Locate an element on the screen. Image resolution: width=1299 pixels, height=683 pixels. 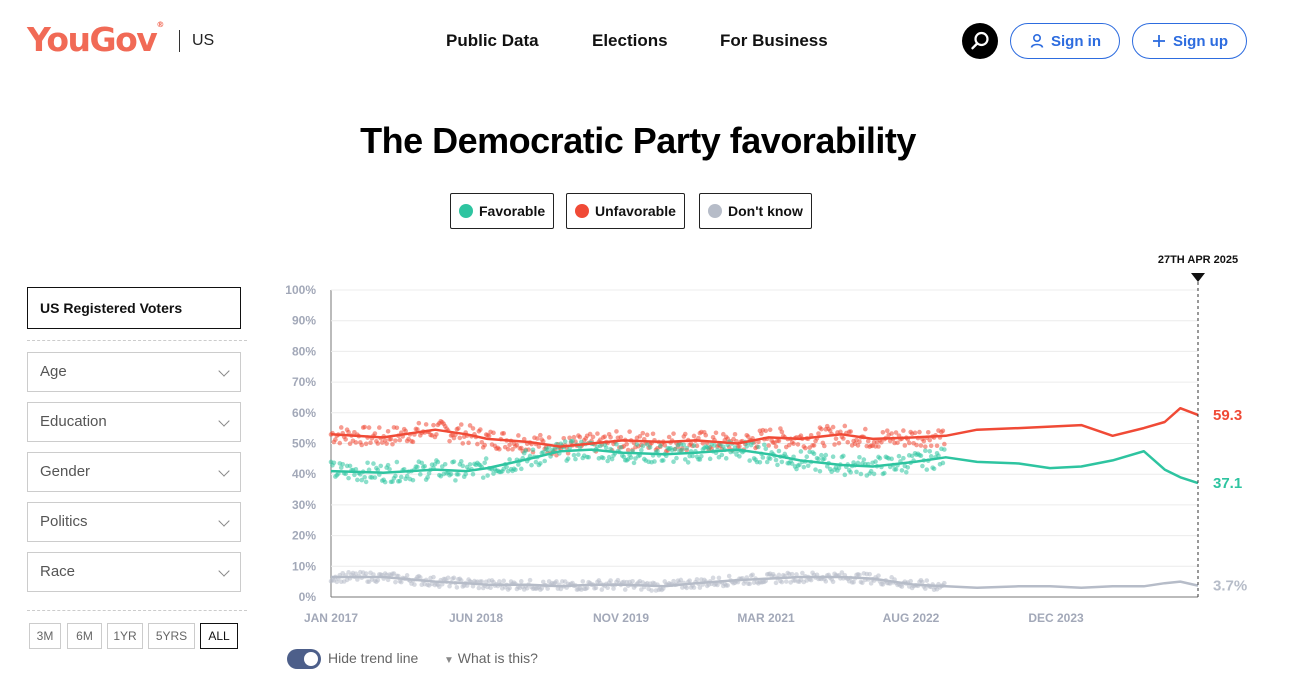
yougov-logo: YouGov® is located at coordinates (95, 39).